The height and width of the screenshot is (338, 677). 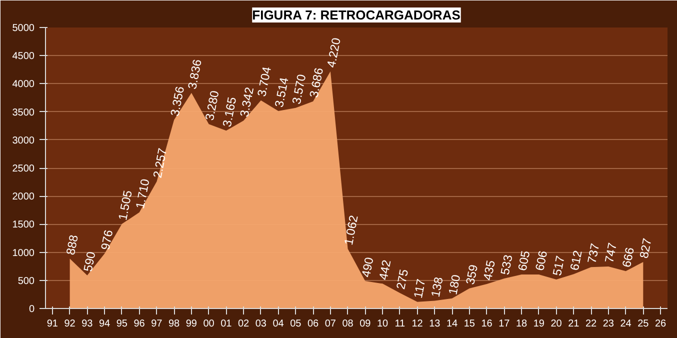 What do you see at coordinates (264, 81) in the screenshot?
I see `data-label: 3.704` at bounding box center [264, 81].